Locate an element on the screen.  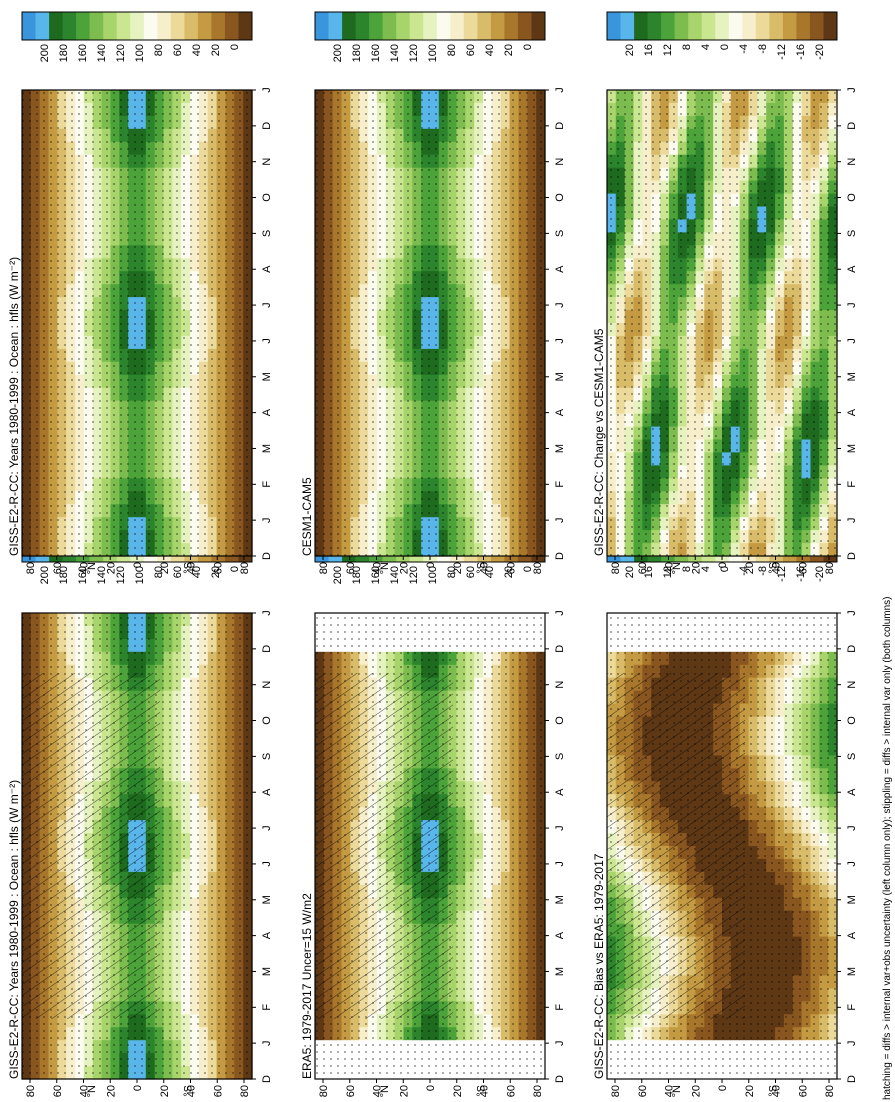
panel-title: ERA5: 1979-2017 Uncer=15 W/m2 is located at coordinates (307, 986).